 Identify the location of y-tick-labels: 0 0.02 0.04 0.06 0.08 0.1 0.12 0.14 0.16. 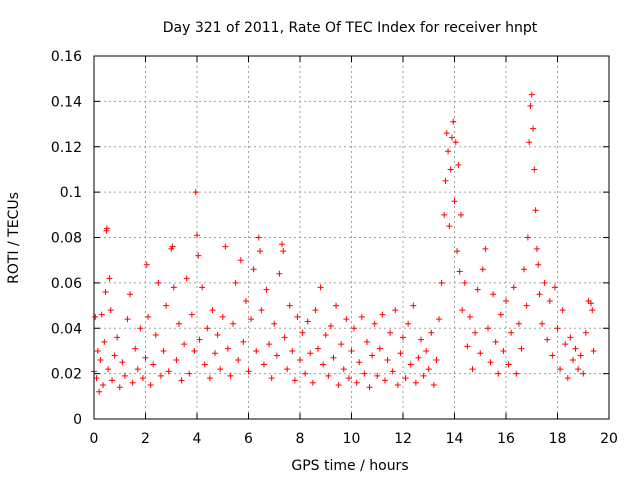
(66, 238).